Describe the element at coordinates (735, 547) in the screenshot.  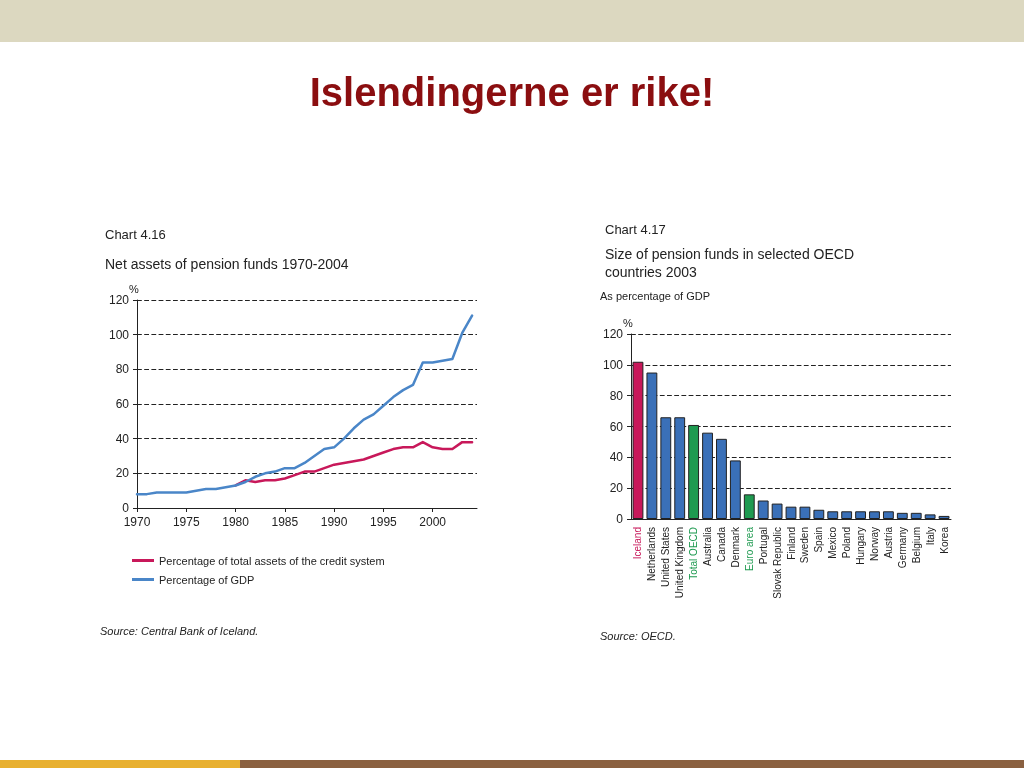
I see `x-tick-label: Denmark` at that location.